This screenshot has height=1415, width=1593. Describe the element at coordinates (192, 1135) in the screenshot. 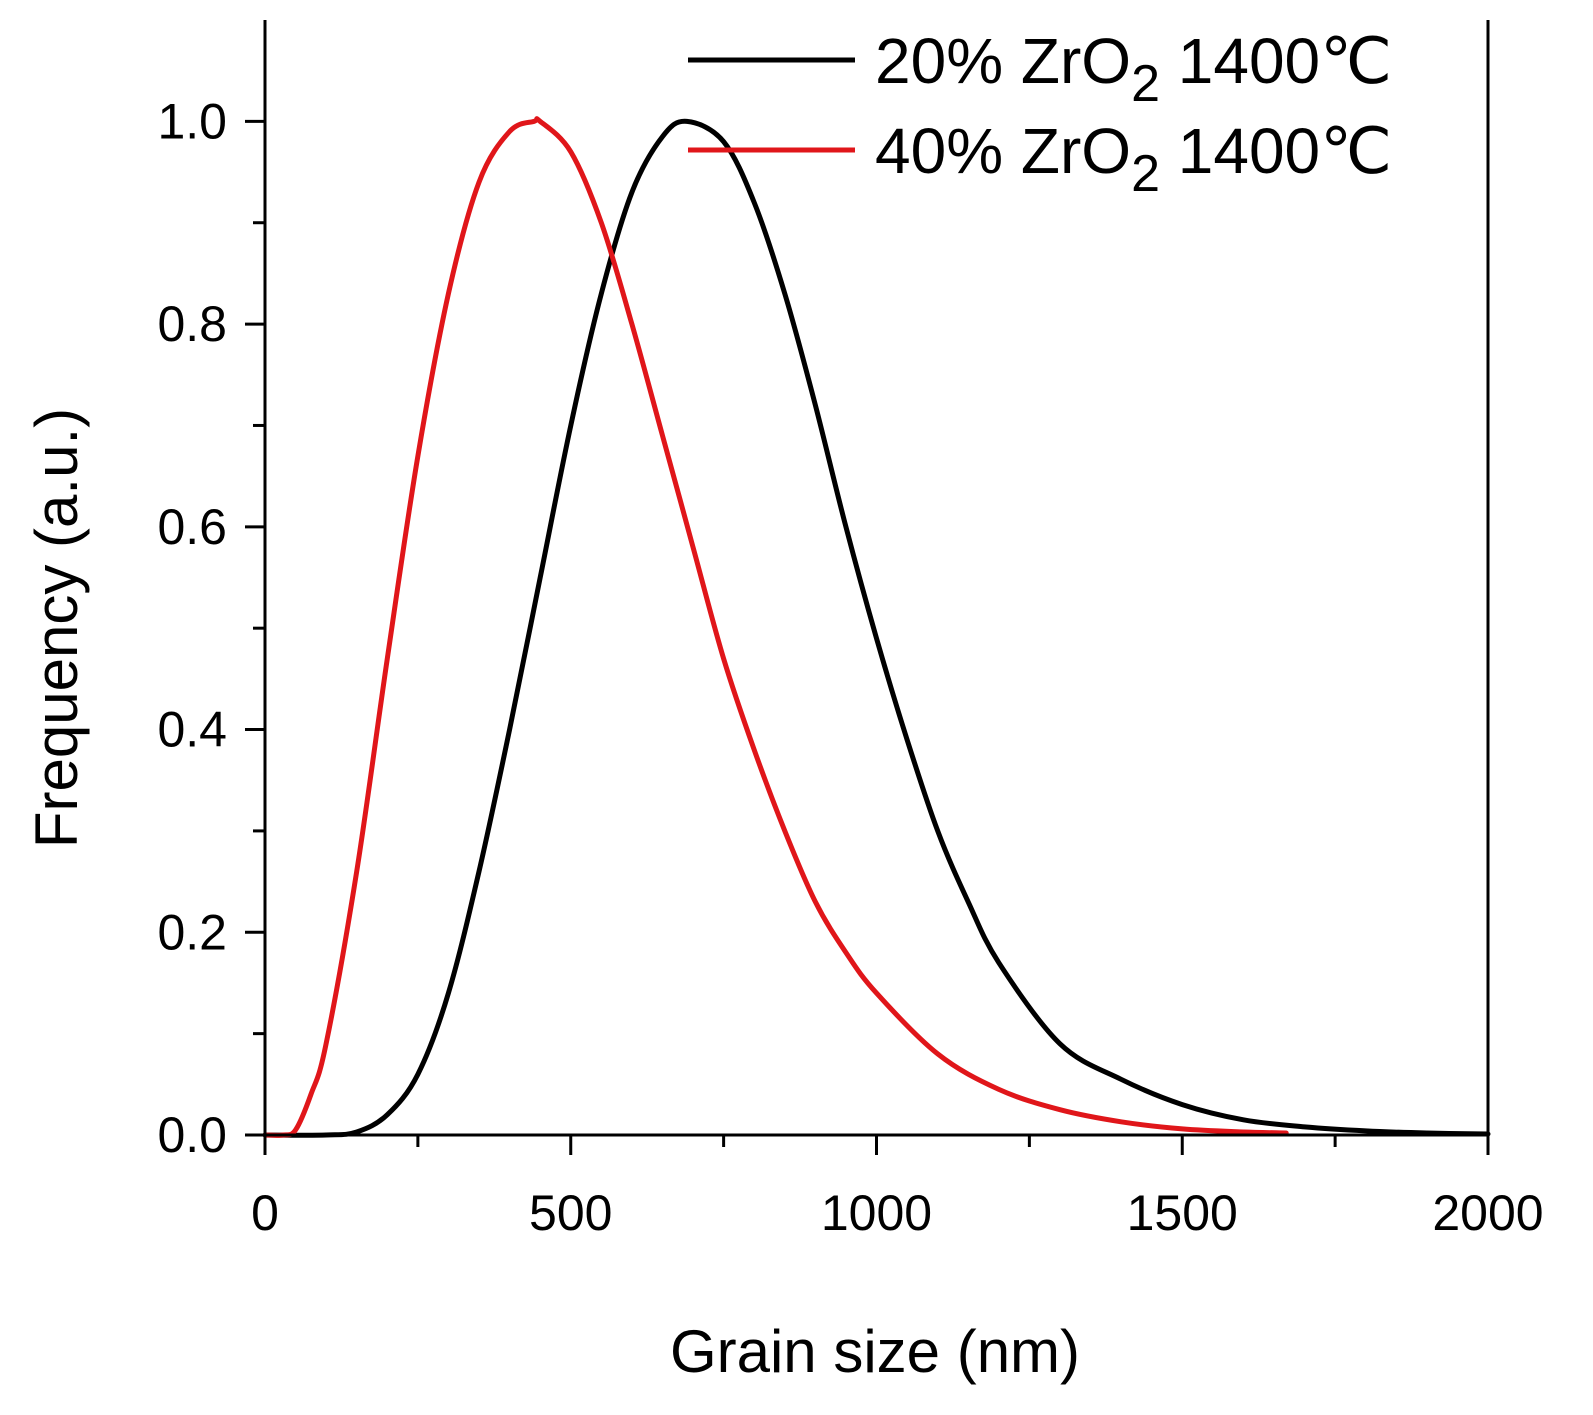

I see `y-tick-label-0: 0.0` at that location.